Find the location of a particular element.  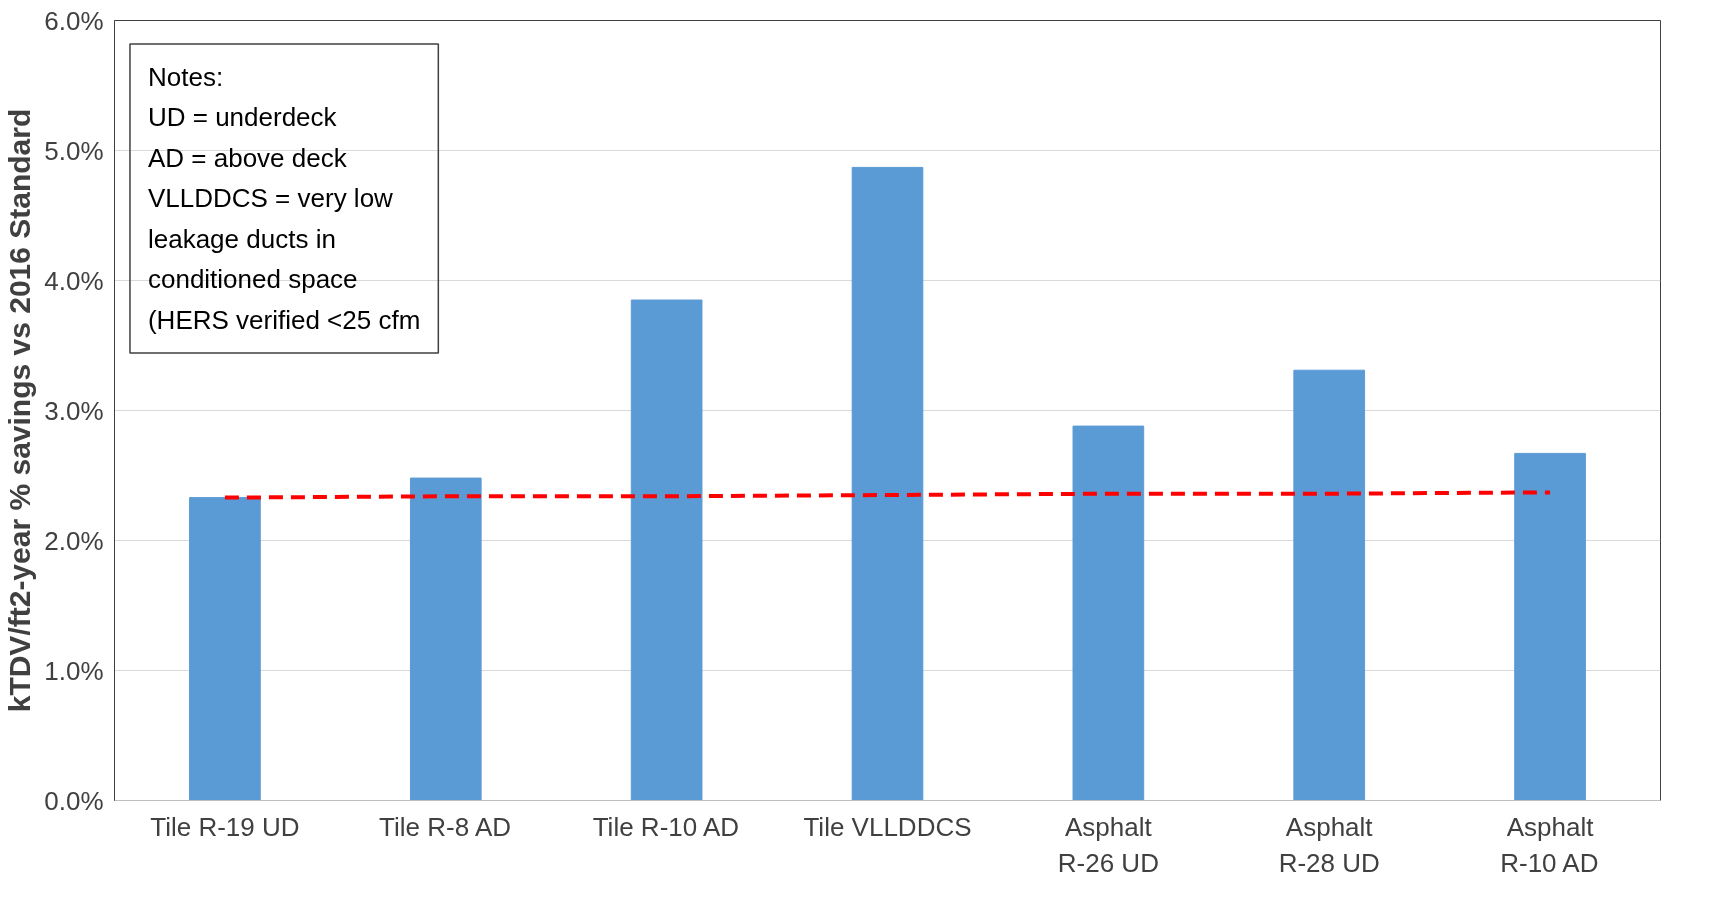

annotation: AD = above deck is located at coordinates (247, 157).